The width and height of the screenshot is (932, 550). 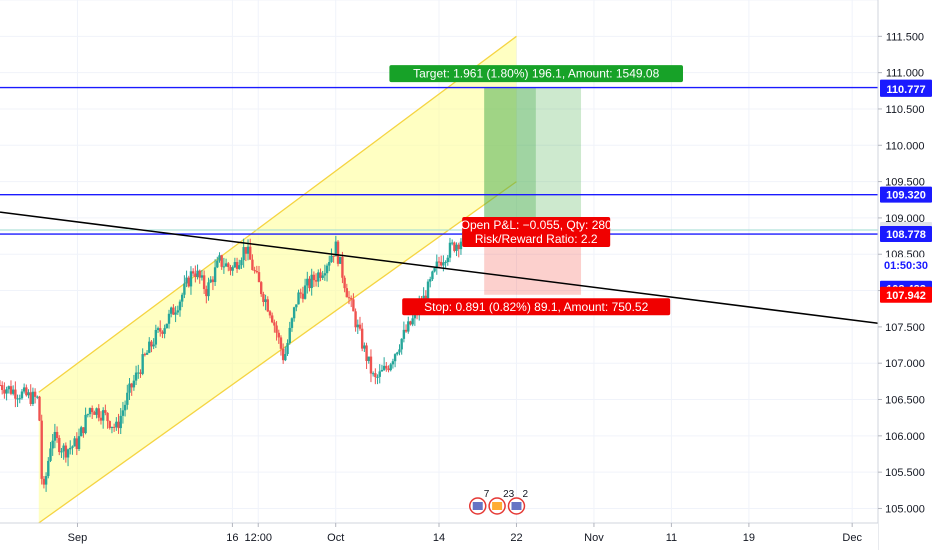 I want to click on price-tick-label: 110.500, so click(x=905, y=110).